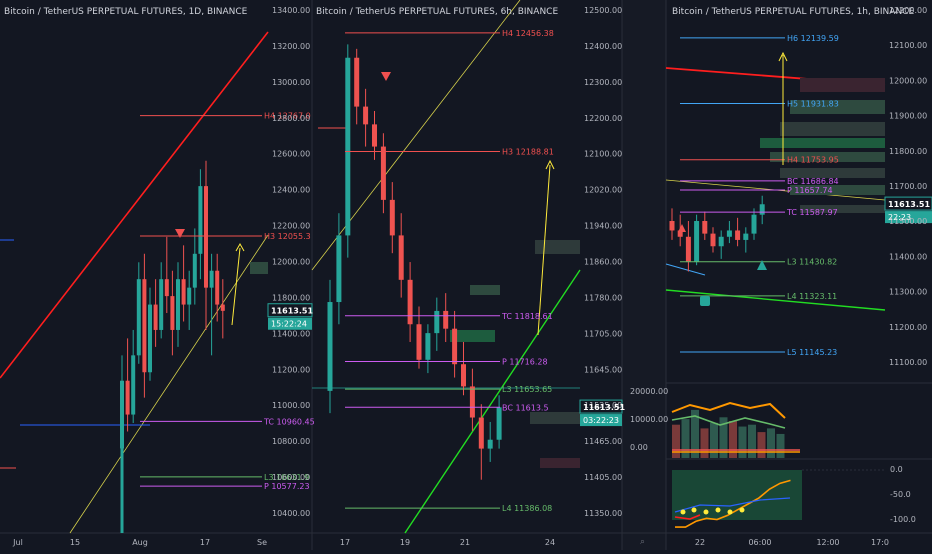  I want to click on price-axis-tick: 11400.00, so click(291, 333).